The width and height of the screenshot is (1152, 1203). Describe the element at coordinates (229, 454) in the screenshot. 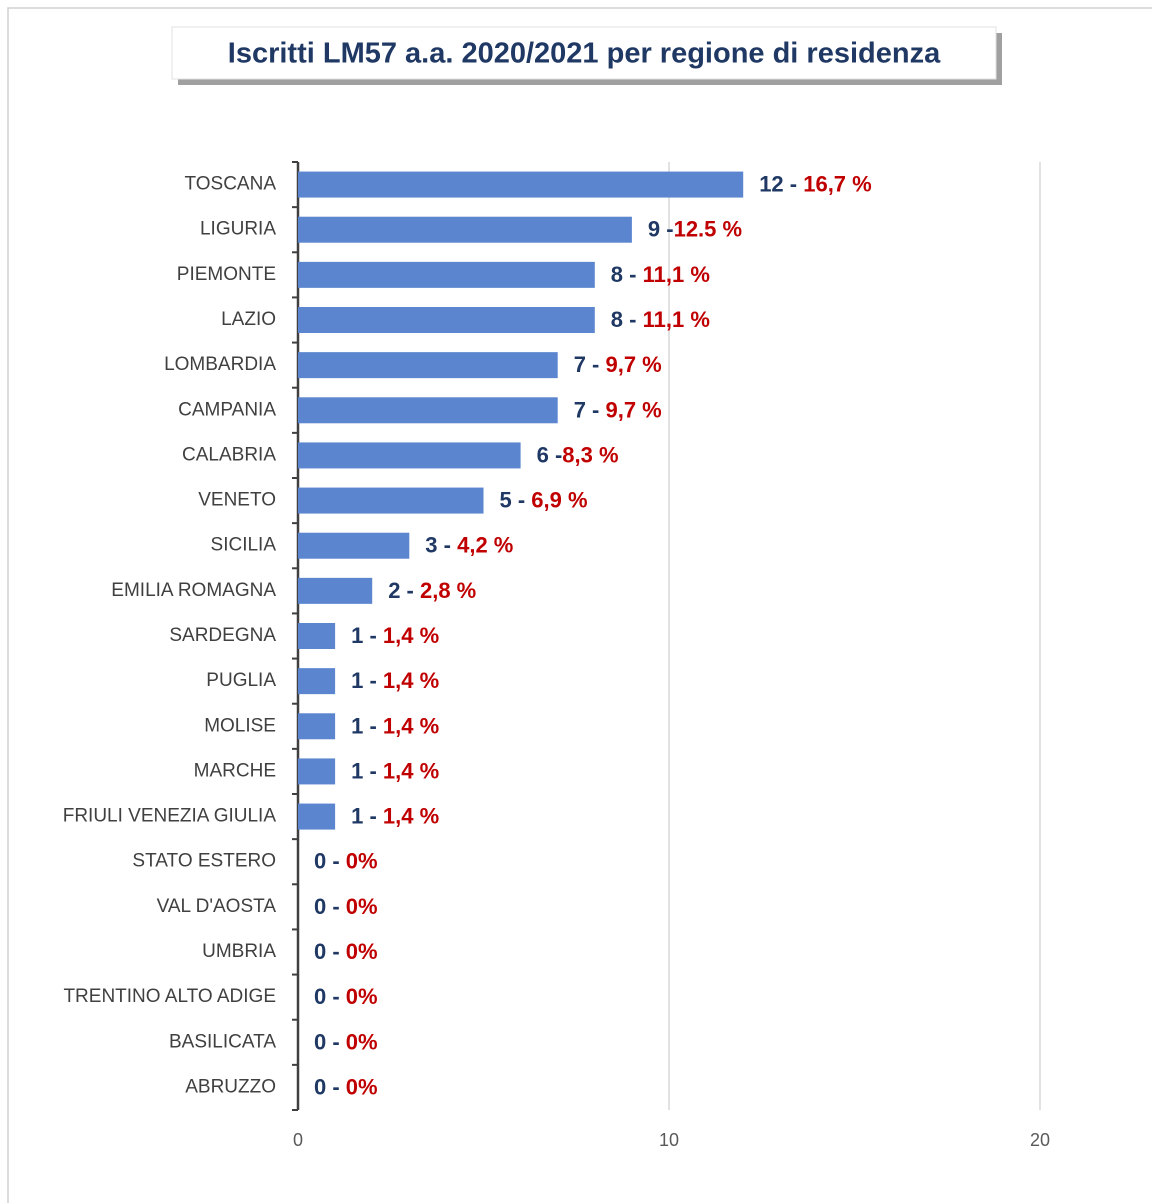

I see `y-tick-label: CALABRIA` at that location.